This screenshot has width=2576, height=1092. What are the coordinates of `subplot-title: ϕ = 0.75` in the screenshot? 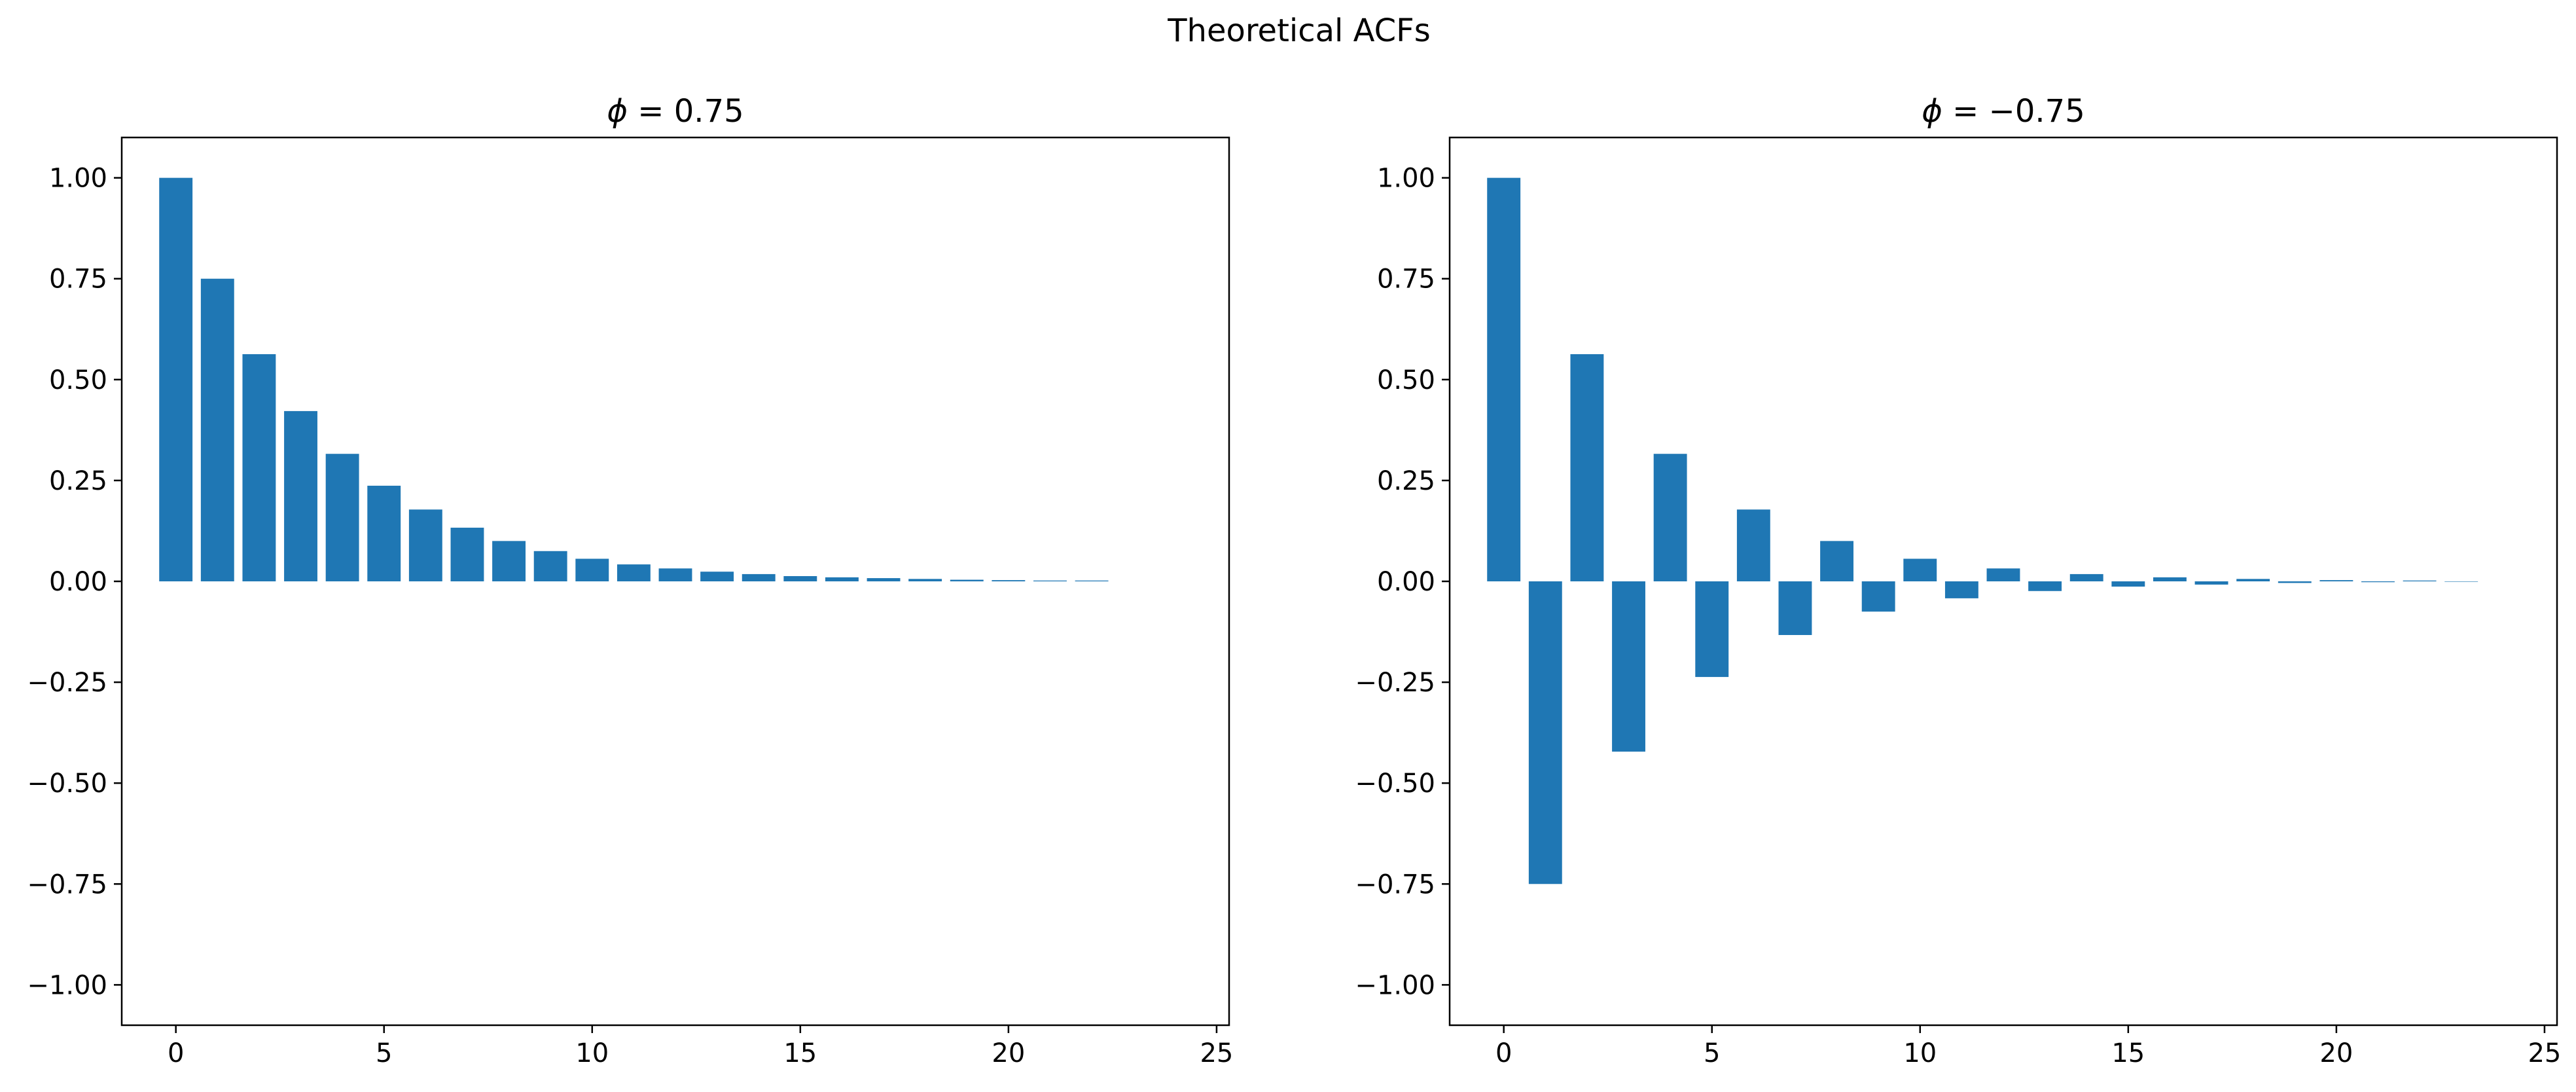 It's located at (675, 111).